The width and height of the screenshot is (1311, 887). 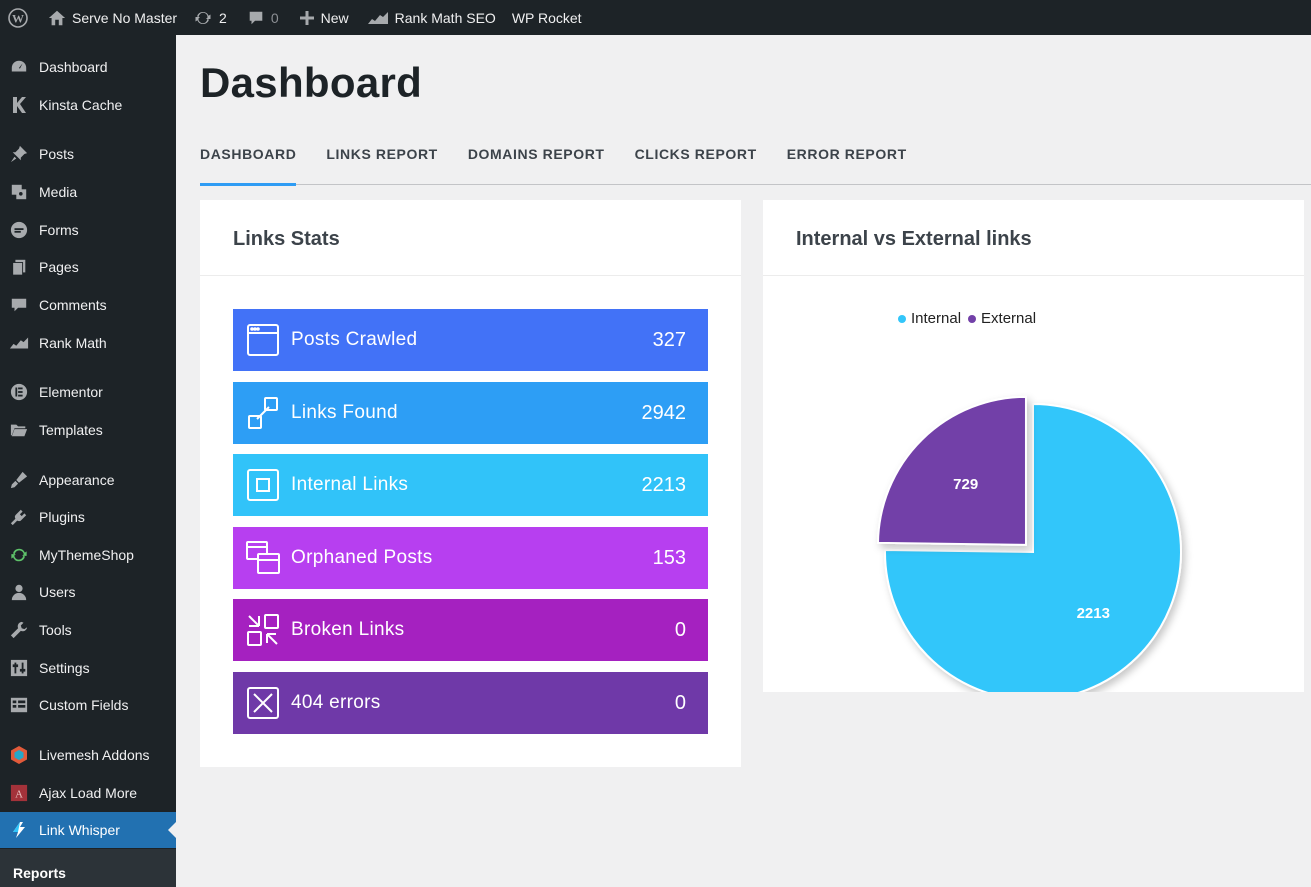 What do you see at coordinates (470, 630) in the screenshot?
I see `stat-broken-links: Broken Links 0` at bounding box center [470, 630].